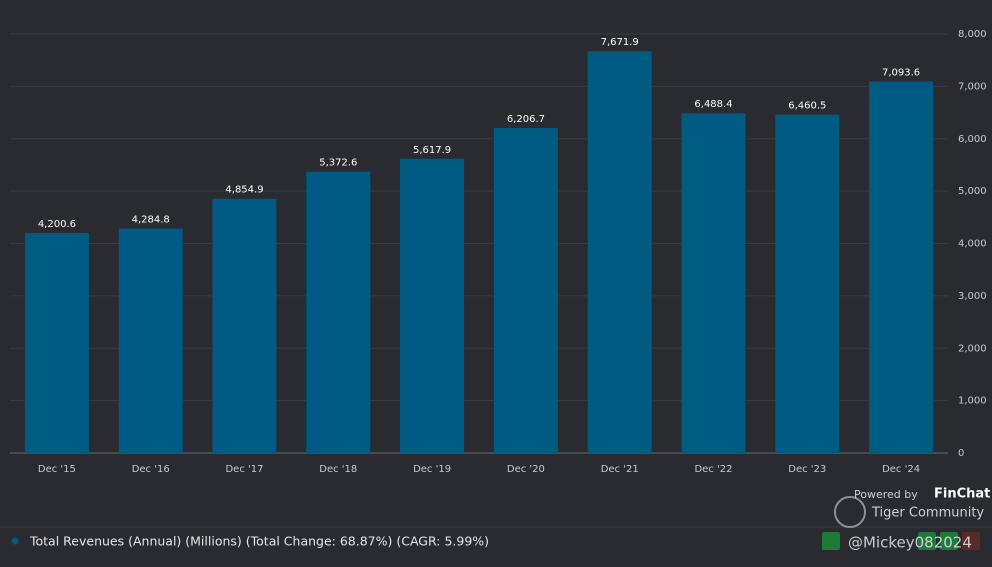 Image resolution: width=992 pixels, height=567 pixels. What do you see at coordinates (713, 469) in the screenshot?
I see `x-tick-label: Dec '22` at bounding box center [713, 469].